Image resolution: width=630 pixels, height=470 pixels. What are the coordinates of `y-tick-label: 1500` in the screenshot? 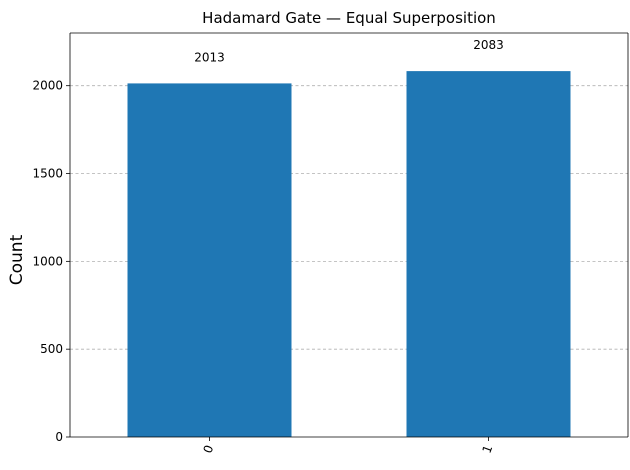 It's located at (47, 174).